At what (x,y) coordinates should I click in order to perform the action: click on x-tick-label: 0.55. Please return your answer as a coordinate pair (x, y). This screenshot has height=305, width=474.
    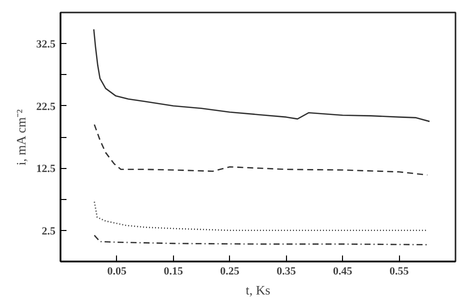
    Looking at the image, I should click on (399, 272).